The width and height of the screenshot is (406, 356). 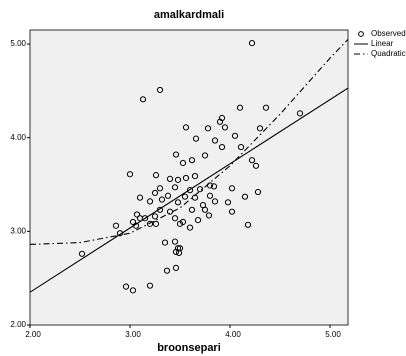 I want to click on legend-label: Linear, so click(x=382, y=43).